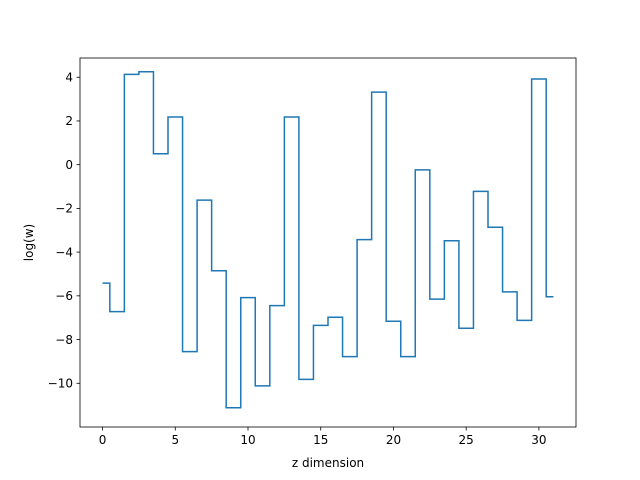 This screenshot has width=640, height=480. What do you see at coordinates (29, 242) in the screenshot?
I see `y-axis-label: log(w)` at bounding box center [29, 242].